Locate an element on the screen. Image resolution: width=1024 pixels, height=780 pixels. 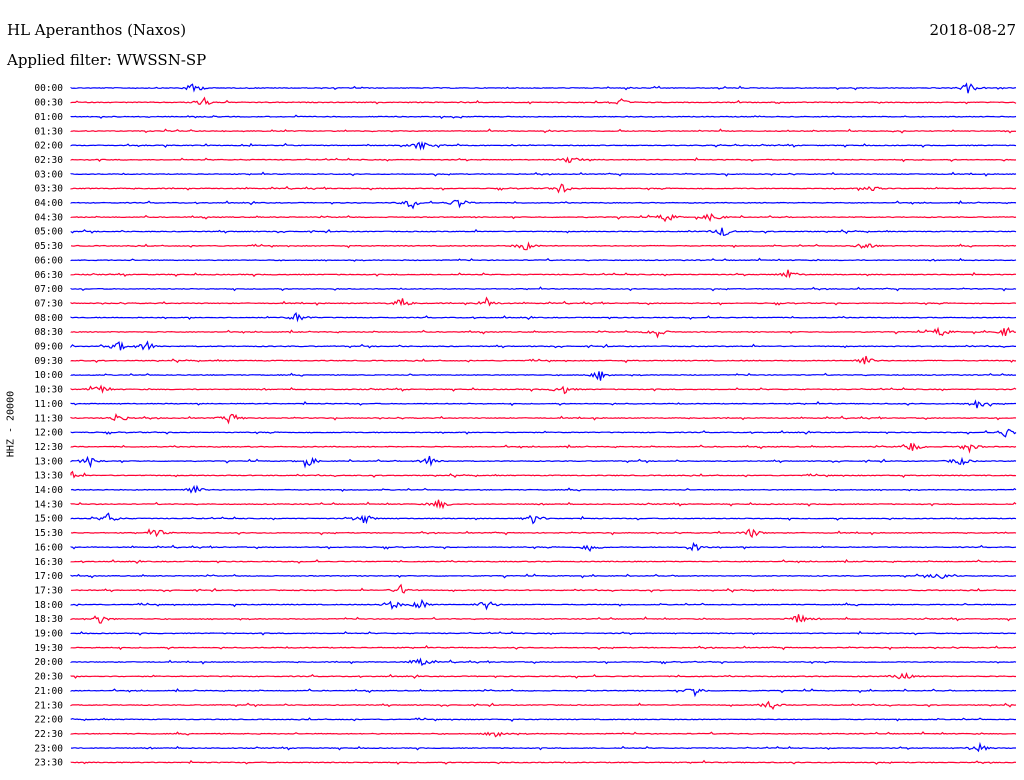
record-date: 2018-08-27 is located at coordinates (972, 30).